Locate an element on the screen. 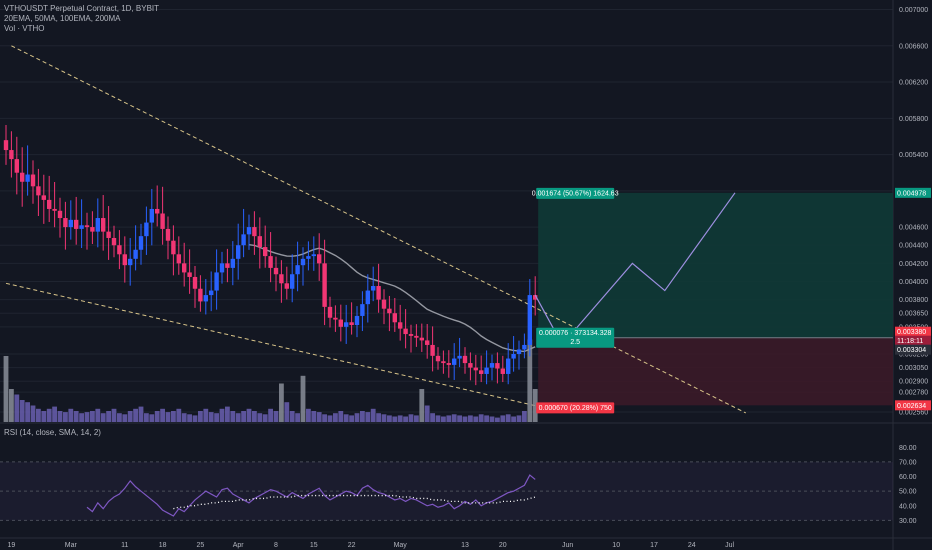 The height and width of the screenshot is (550, 932). time-tick-label: 24 is located at coordinates (692, 545).